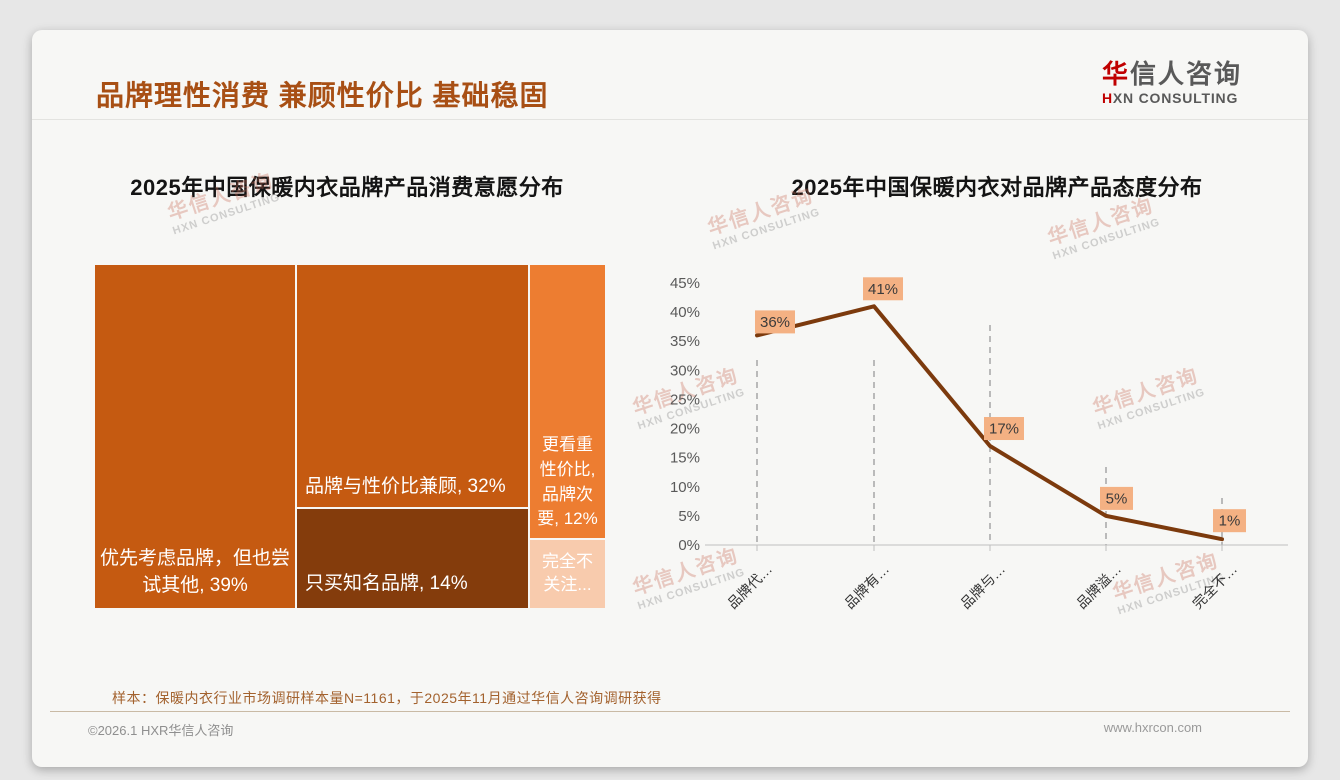 The height and width of the screenshot is (780, 1340). What do you see at coordinates (1185, 74) in the screenshot?
I see `logo-zh-rest: 信人咨询` at bounding box center [1185, 74].